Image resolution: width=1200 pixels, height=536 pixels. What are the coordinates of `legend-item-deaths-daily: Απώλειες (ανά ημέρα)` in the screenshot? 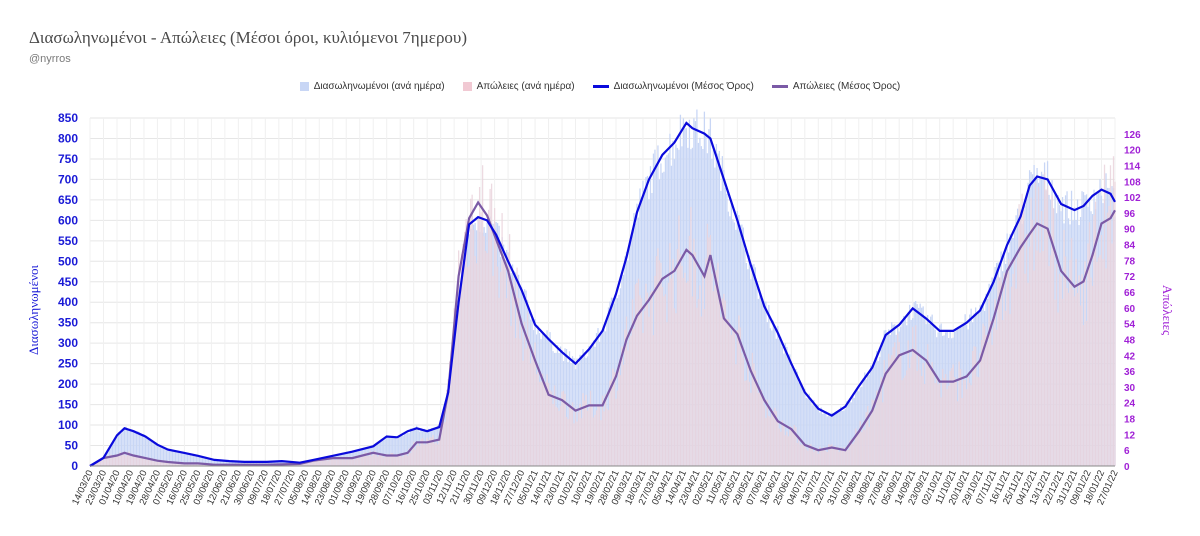 It's located at (518, 86).